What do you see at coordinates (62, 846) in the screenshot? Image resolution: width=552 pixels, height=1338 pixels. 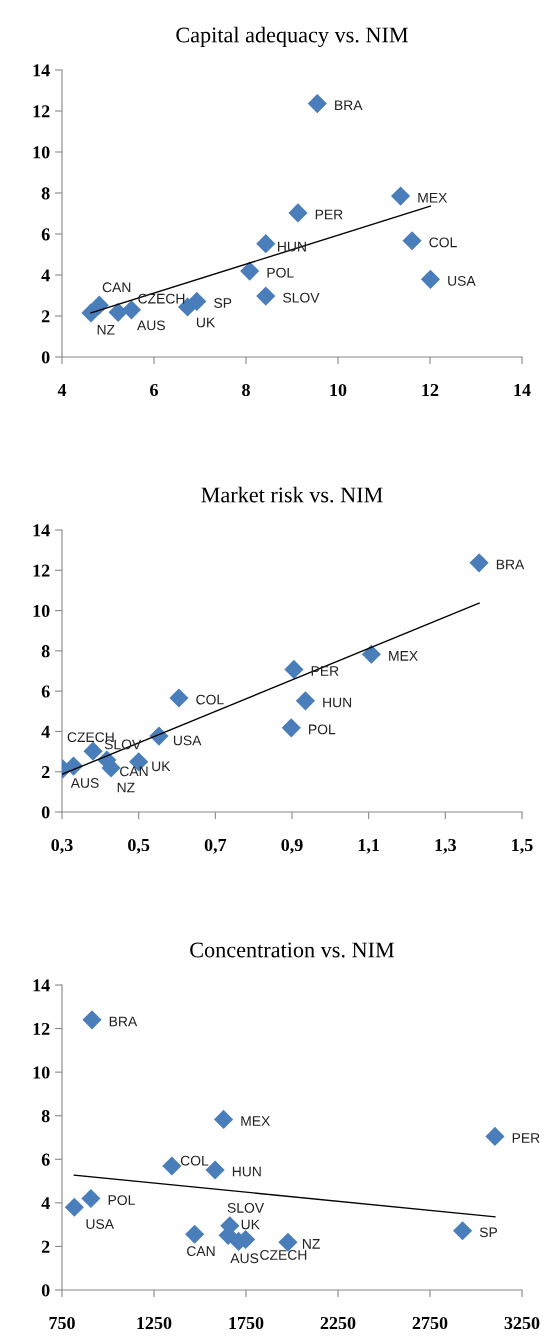 I see `x-tick-label: 0,3` at bounding box center [62, 846].